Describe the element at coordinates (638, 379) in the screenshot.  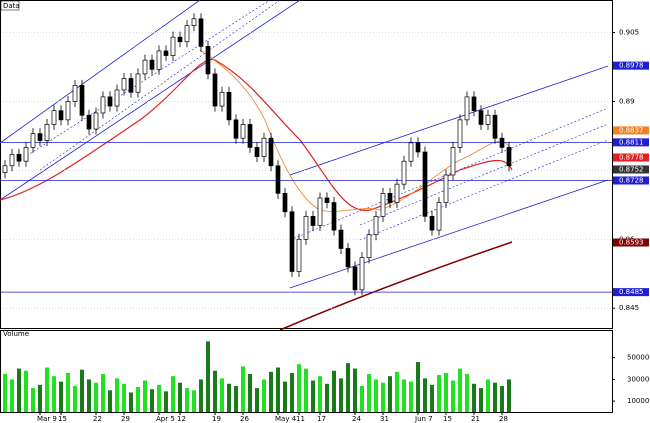
I see `volume-tick-label: 30000K` at that location.